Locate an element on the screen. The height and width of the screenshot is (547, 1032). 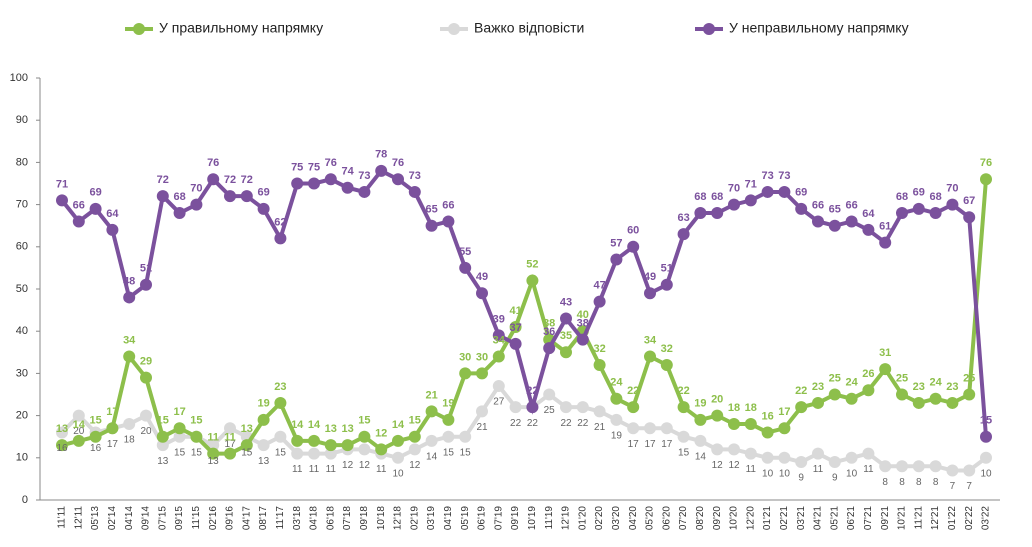
x-tick-label: 12'19 is located at coordinates (566, 518).